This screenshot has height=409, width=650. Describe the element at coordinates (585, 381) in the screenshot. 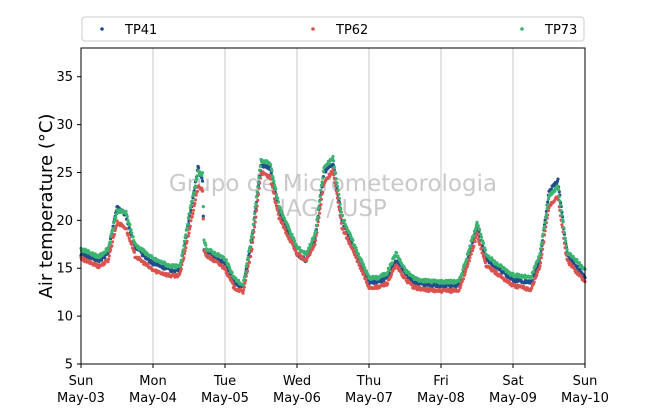

I see `x-tick-label-day: Sun` at that location.